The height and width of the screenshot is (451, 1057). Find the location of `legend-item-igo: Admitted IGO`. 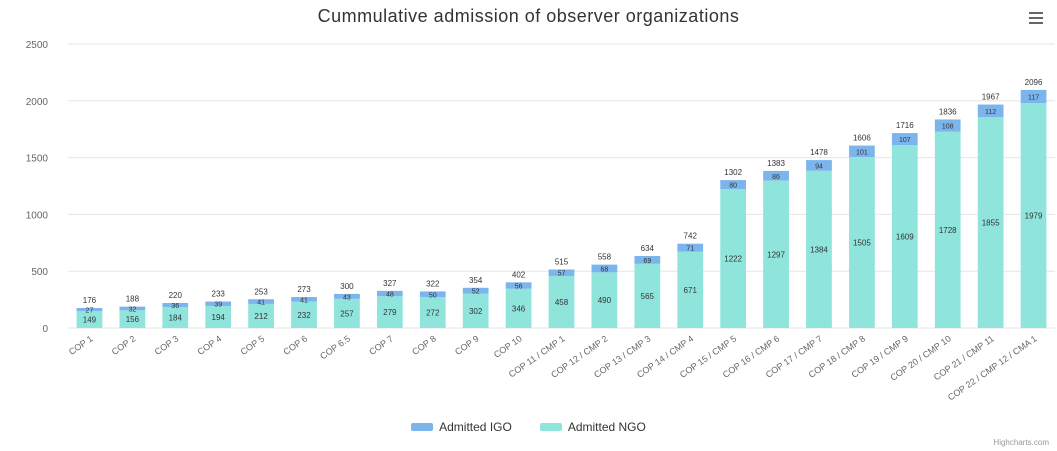

legend-item-igo: Admitted IGO is located at coordinates (461, 427).